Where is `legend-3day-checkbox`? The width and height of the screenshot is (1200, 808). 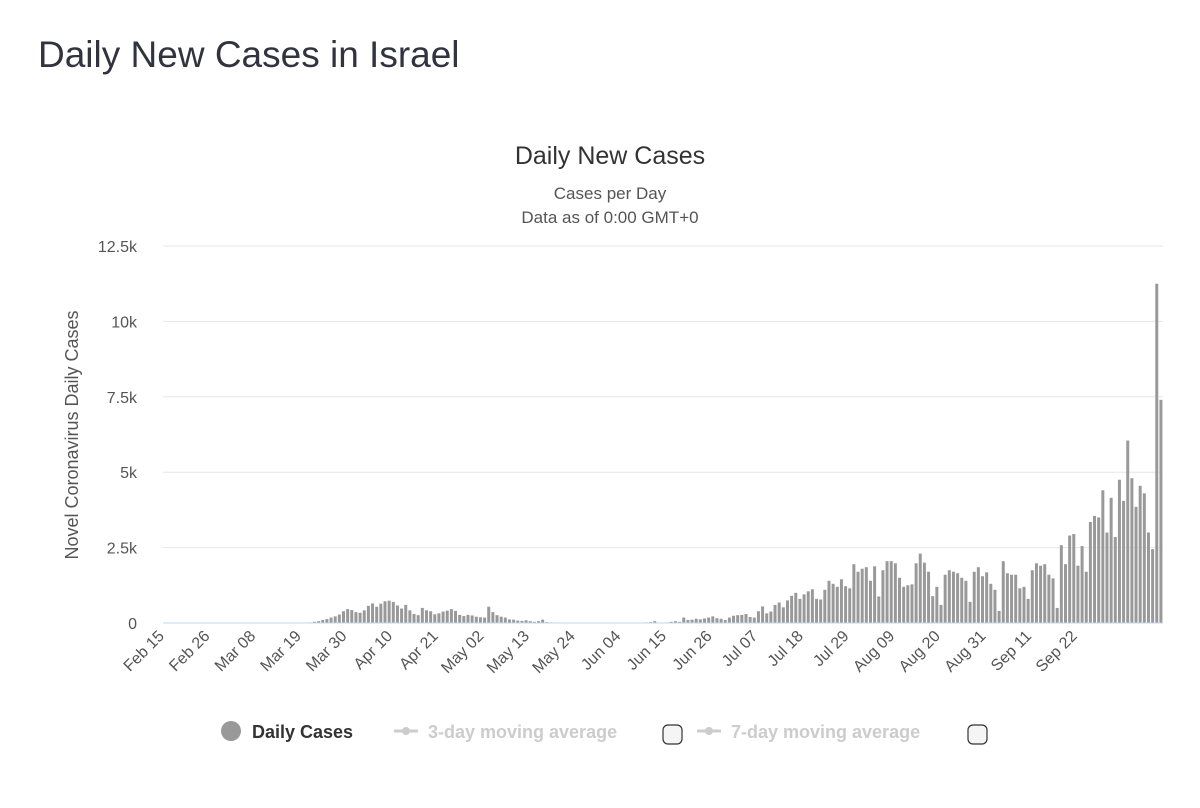
legend-3day-checkbox is located at coordinates (672, 734).